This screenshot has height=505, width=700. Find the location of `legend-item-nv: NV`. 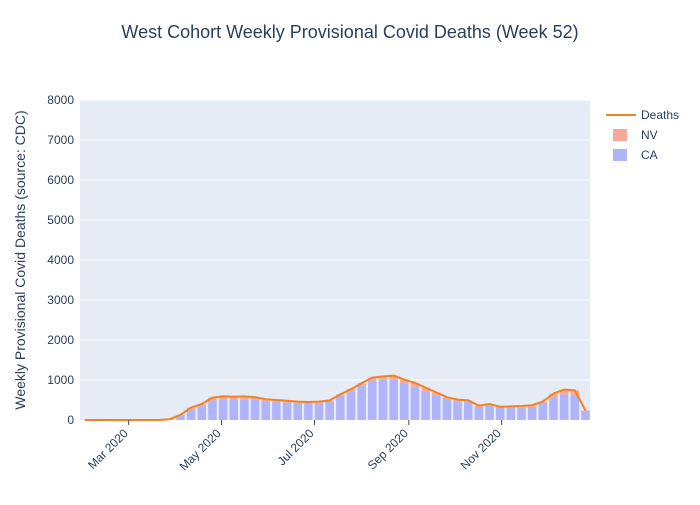

legend-item-nv: NV is located at coordinates (635, 135).